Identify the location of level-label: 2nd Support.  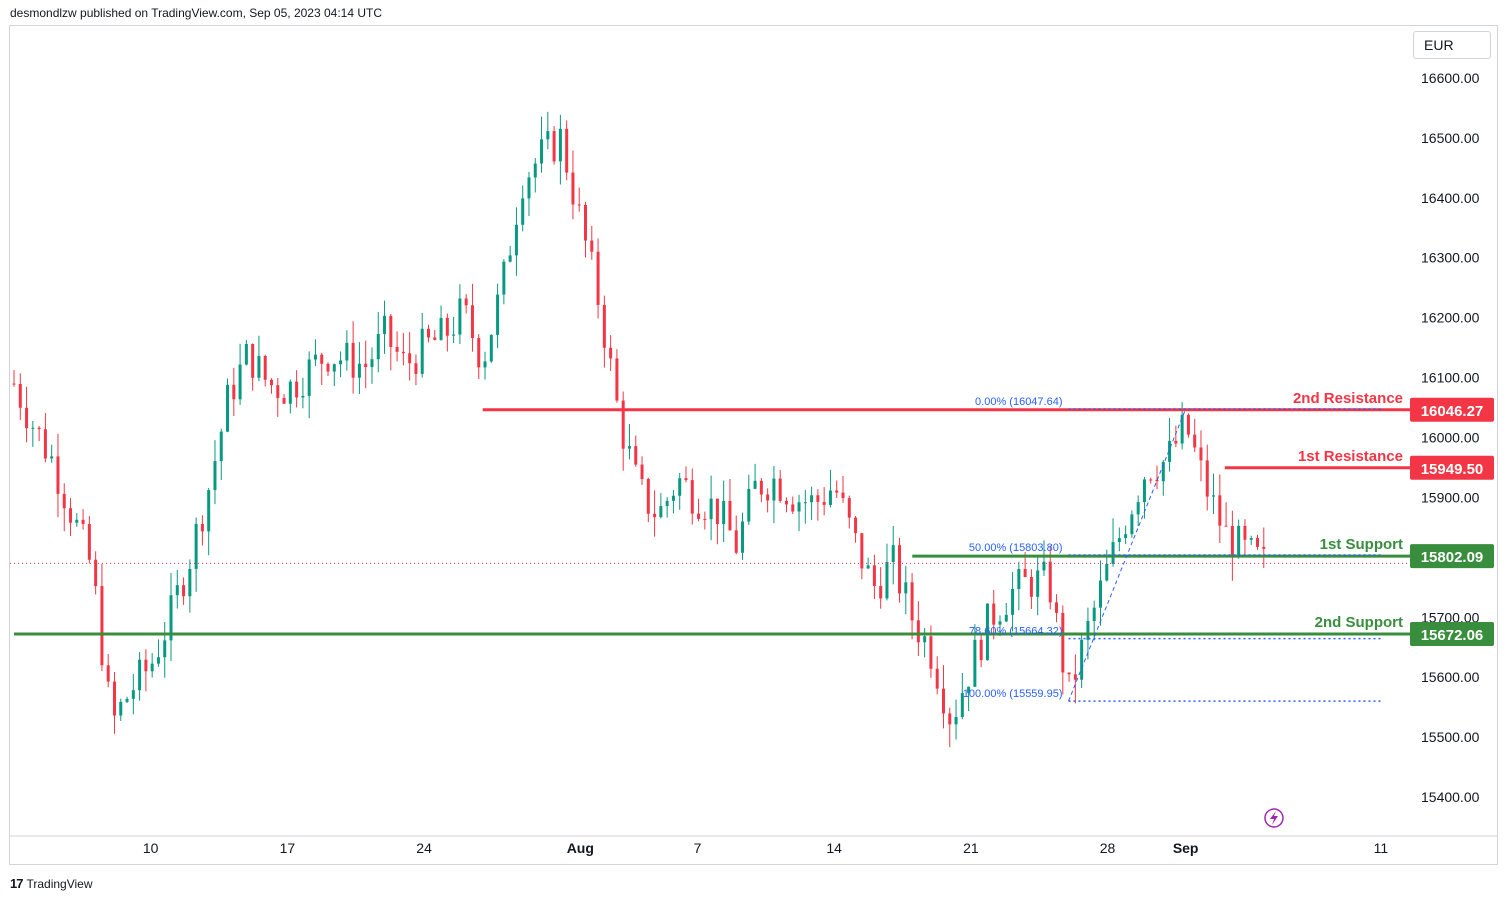
(1359, 622).